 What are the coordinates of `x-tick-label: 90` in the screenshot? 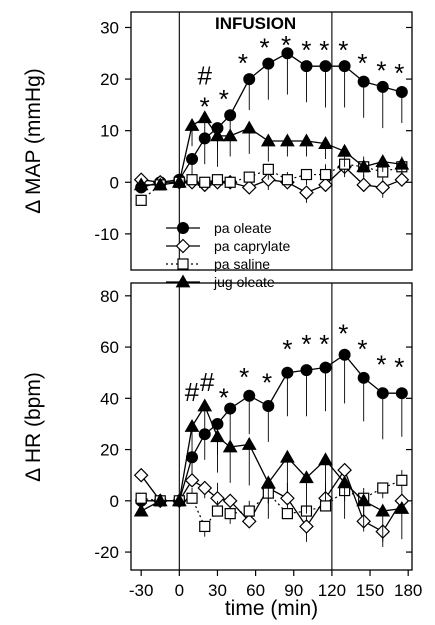 It's located at (293, 590).